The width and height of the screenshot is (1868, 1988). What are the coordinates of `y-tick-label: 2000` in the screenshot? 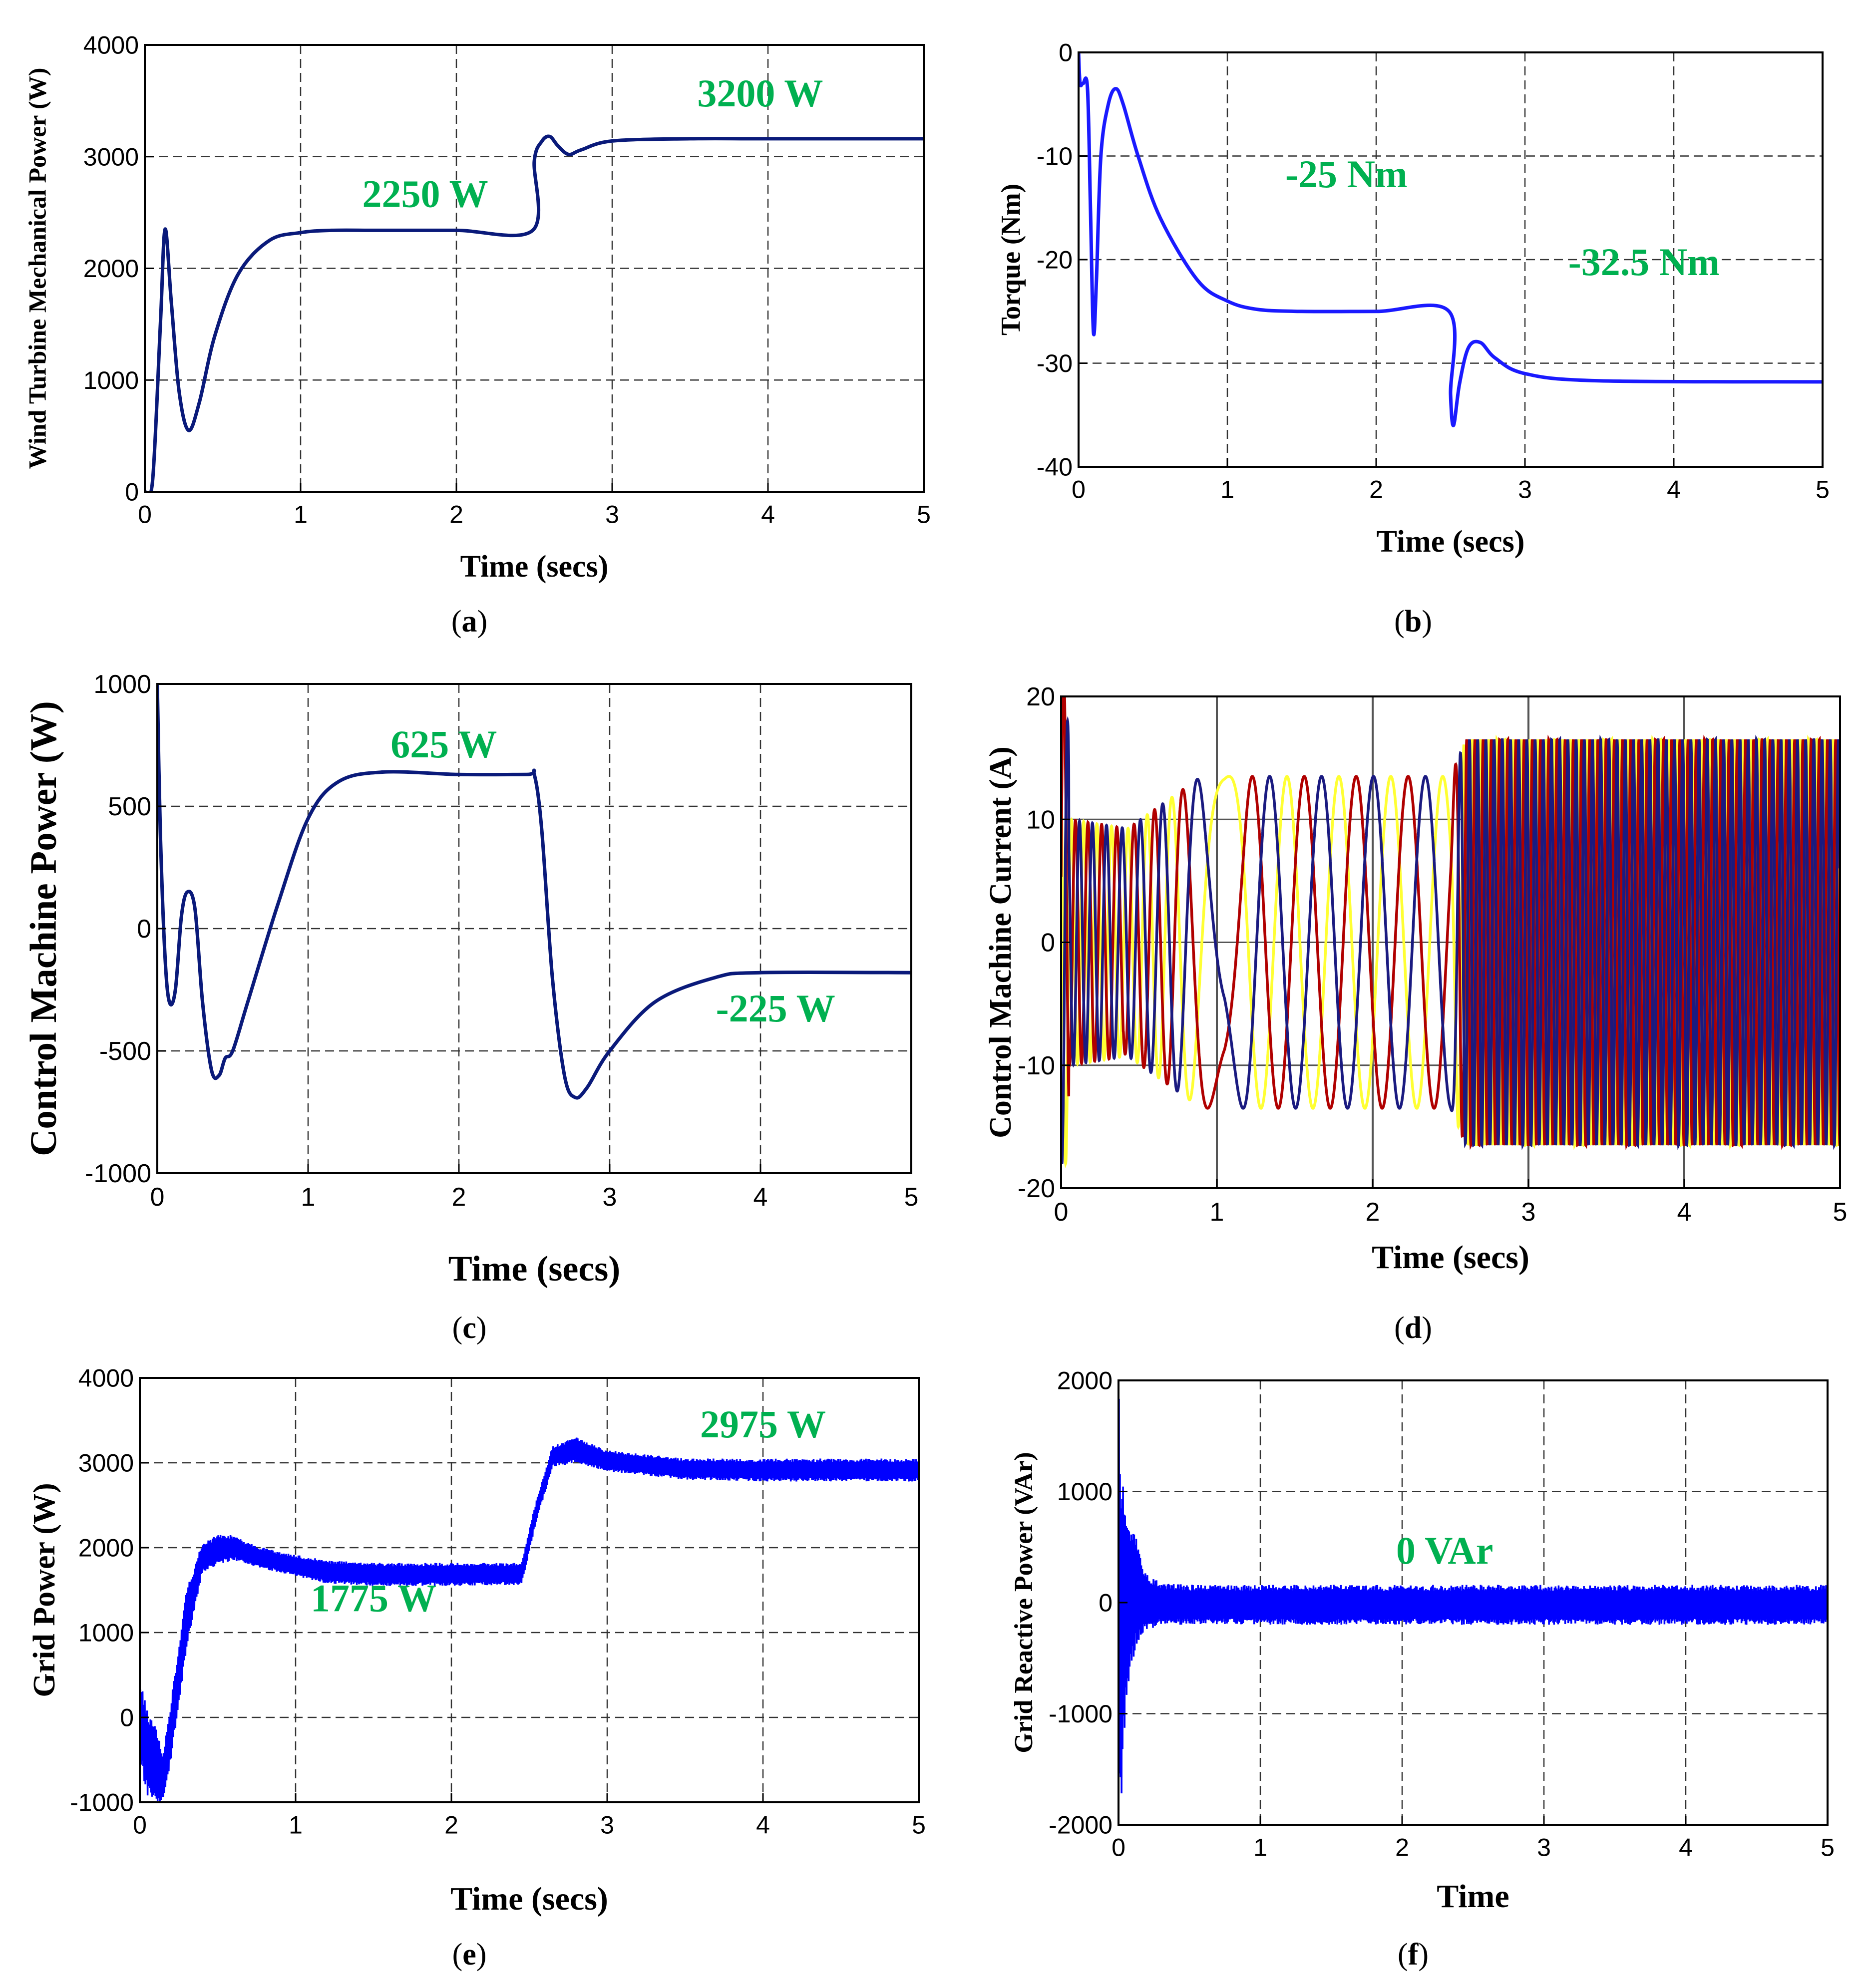 It's located at (111, 269).